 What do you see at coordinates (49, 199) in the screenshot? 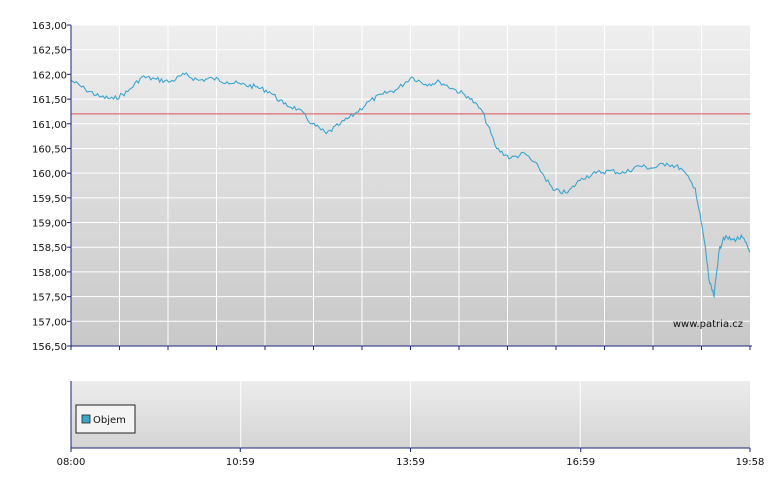
I see `y-tick-label: 159,50` at bounding box center [49, 199].